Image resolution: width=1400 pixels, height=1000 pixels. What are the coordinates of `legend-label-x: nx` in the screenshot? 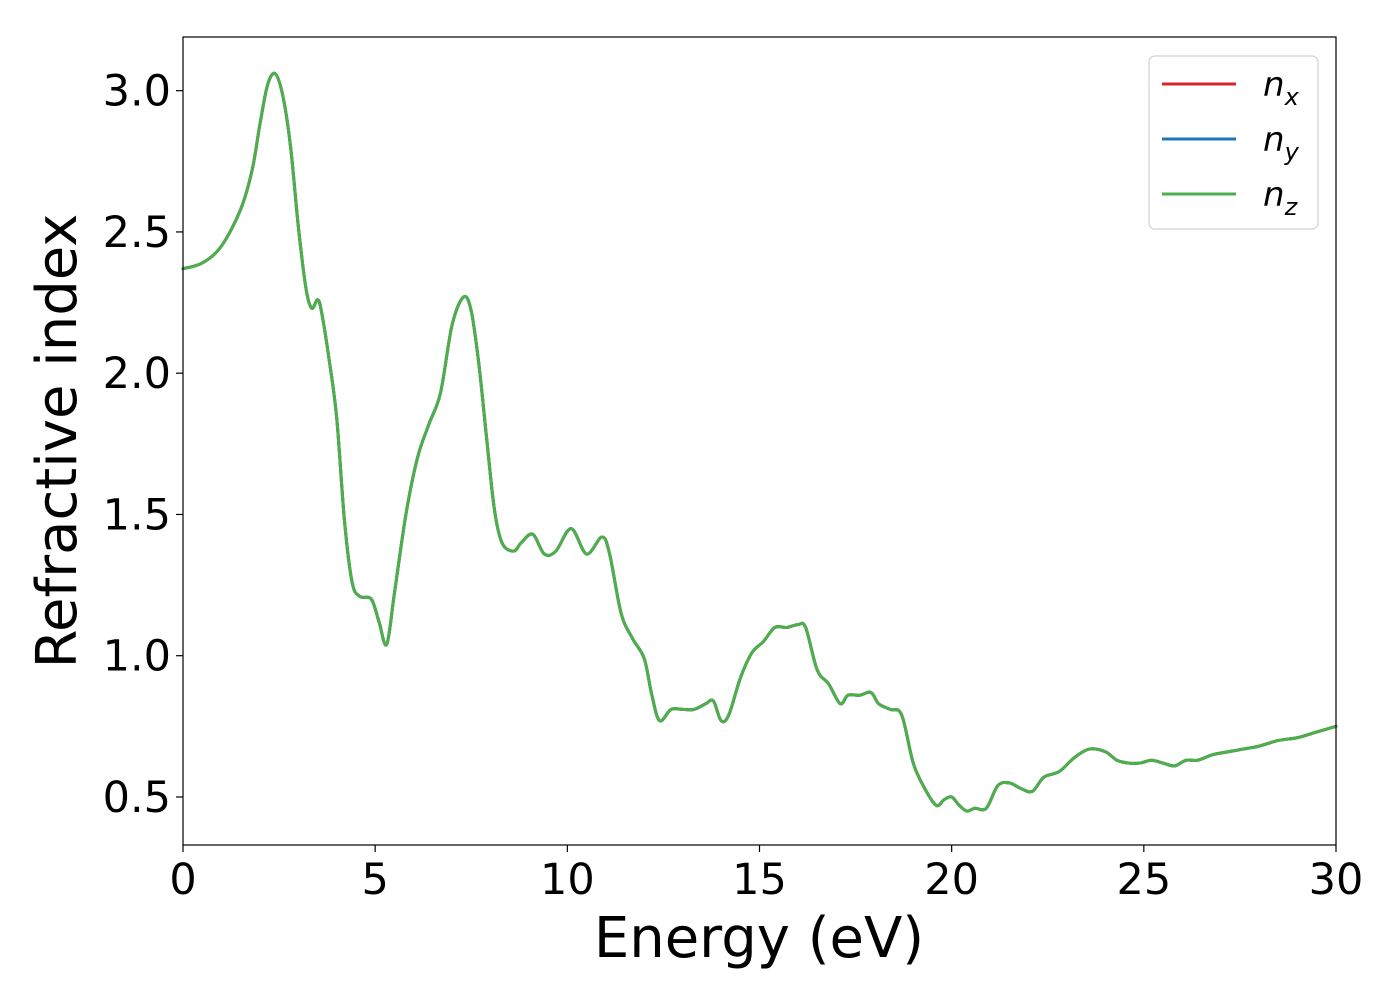 It's located at (1281, 88).